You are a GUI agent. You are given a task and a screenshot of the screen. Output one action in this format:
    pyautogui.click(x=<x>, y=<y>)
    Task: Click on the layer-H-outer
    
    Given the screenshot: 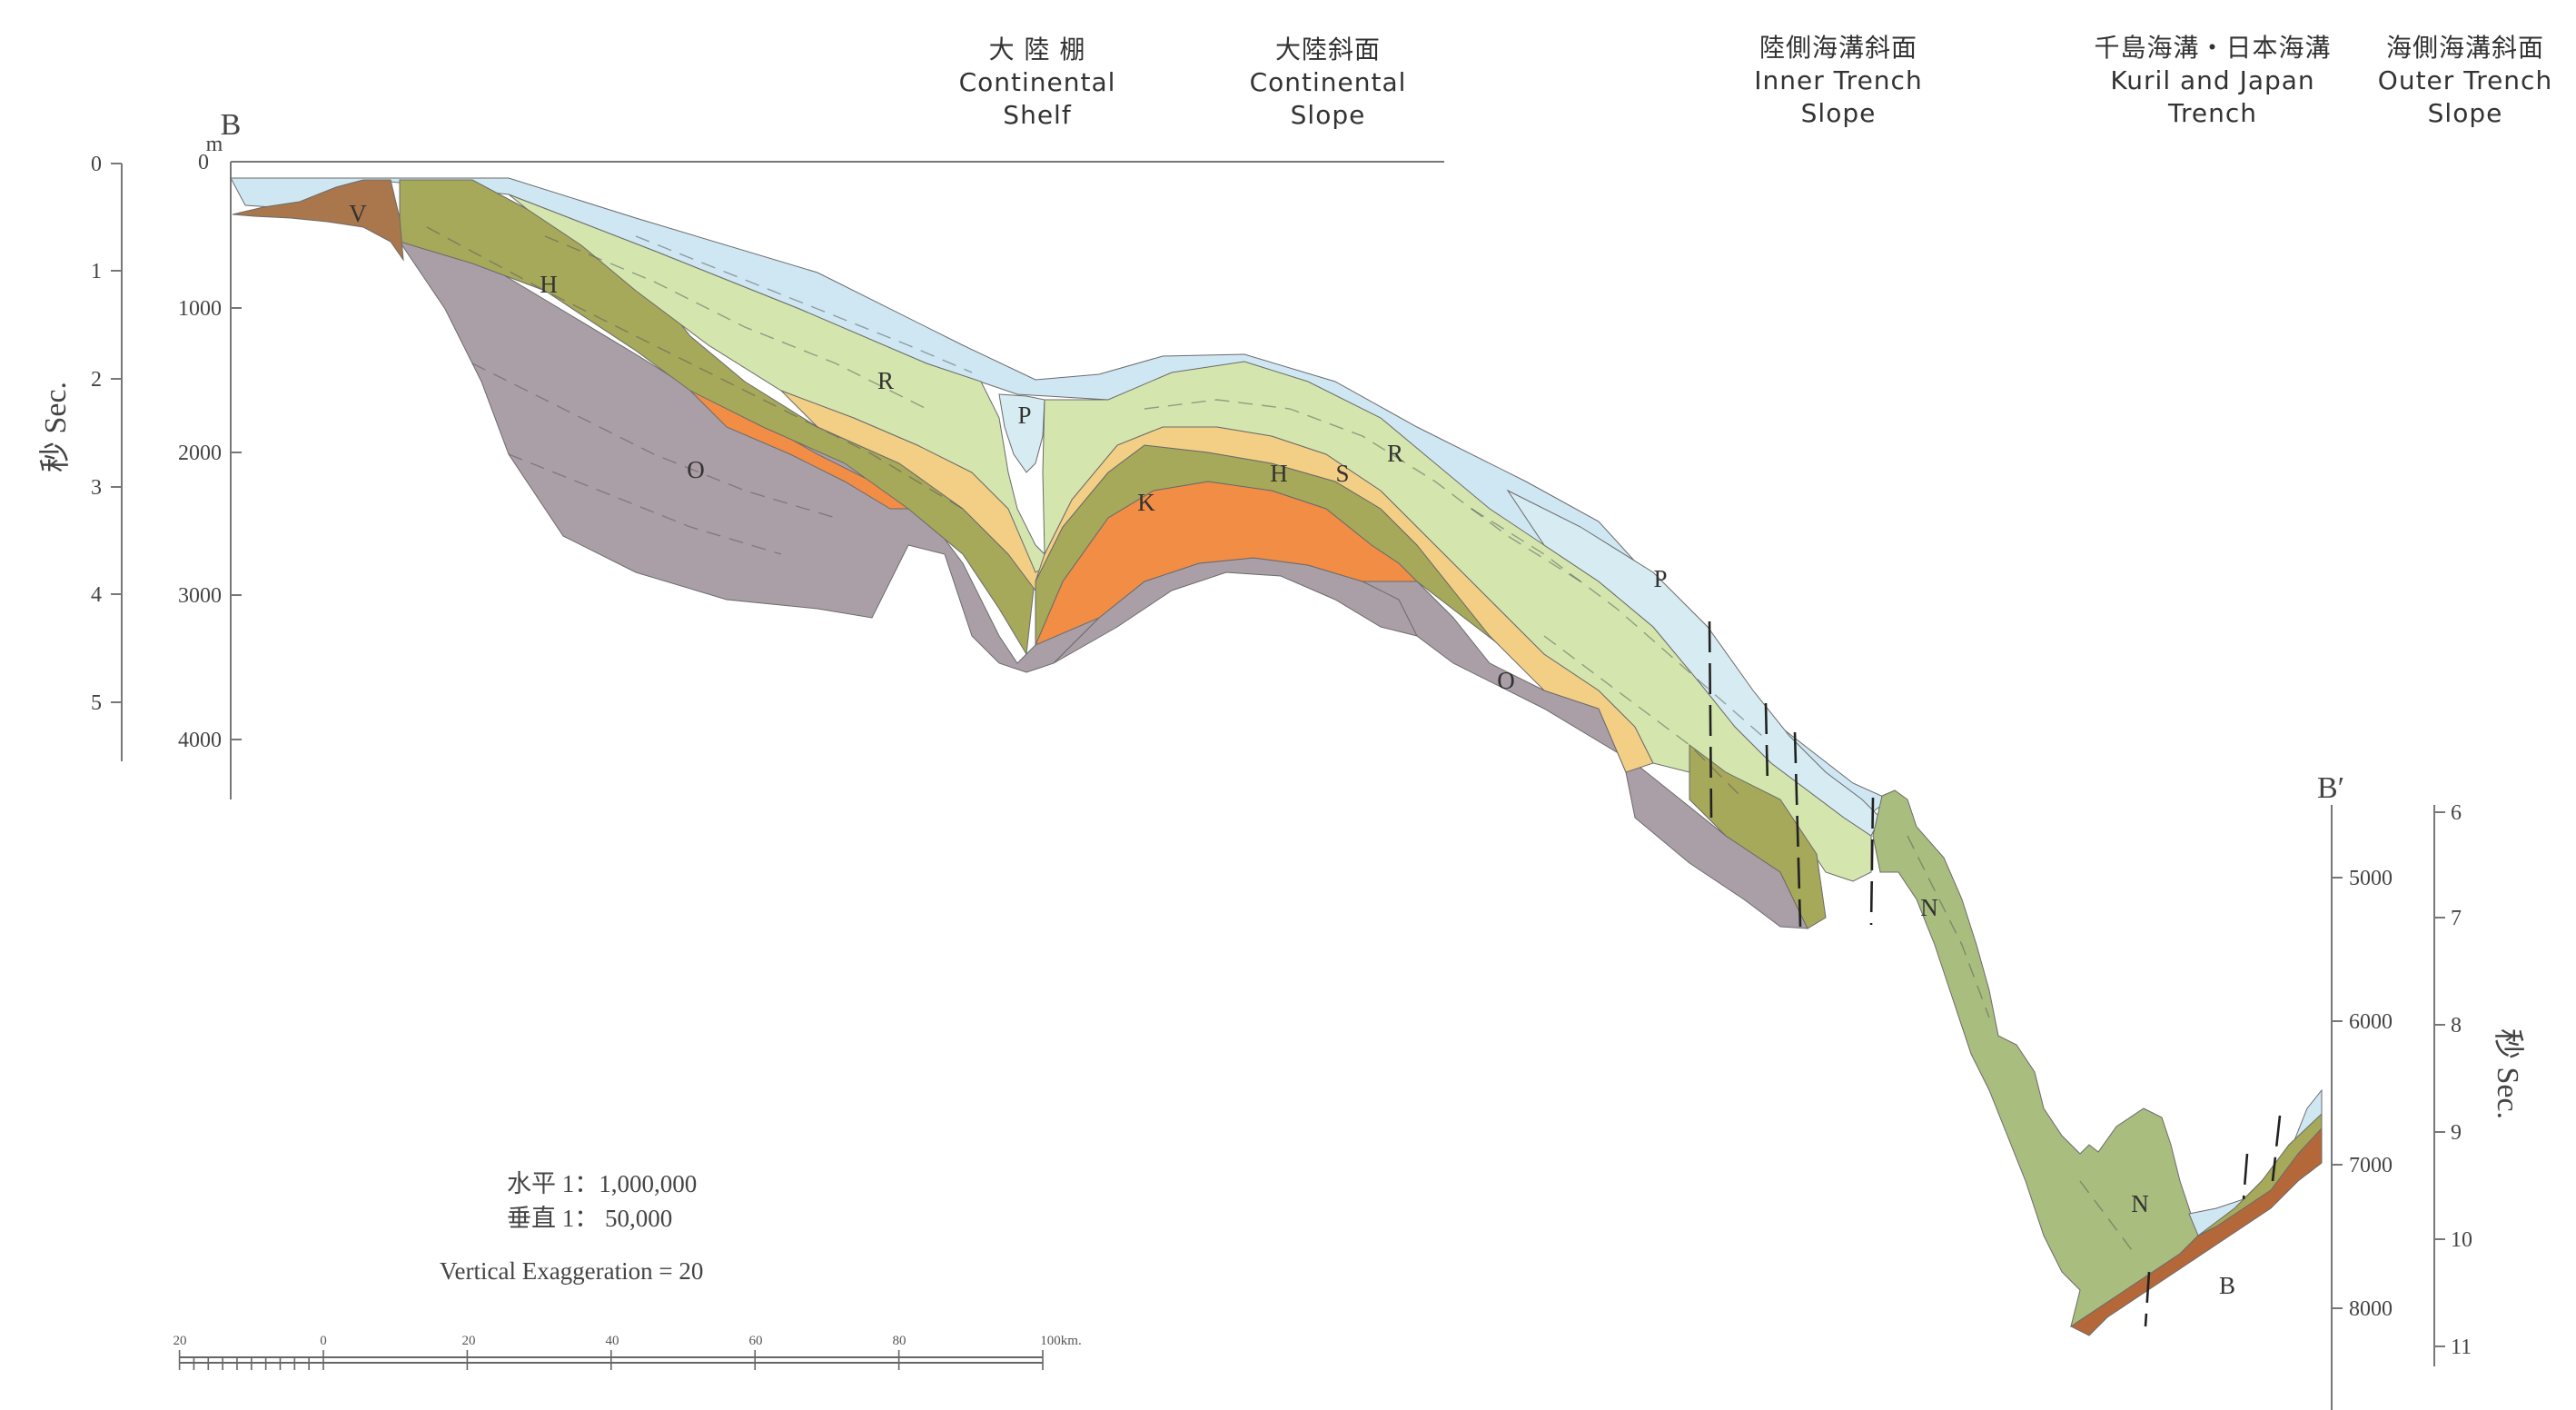 What is the action you would take?
    pyautogui.click(x=2260, y=1174)
    